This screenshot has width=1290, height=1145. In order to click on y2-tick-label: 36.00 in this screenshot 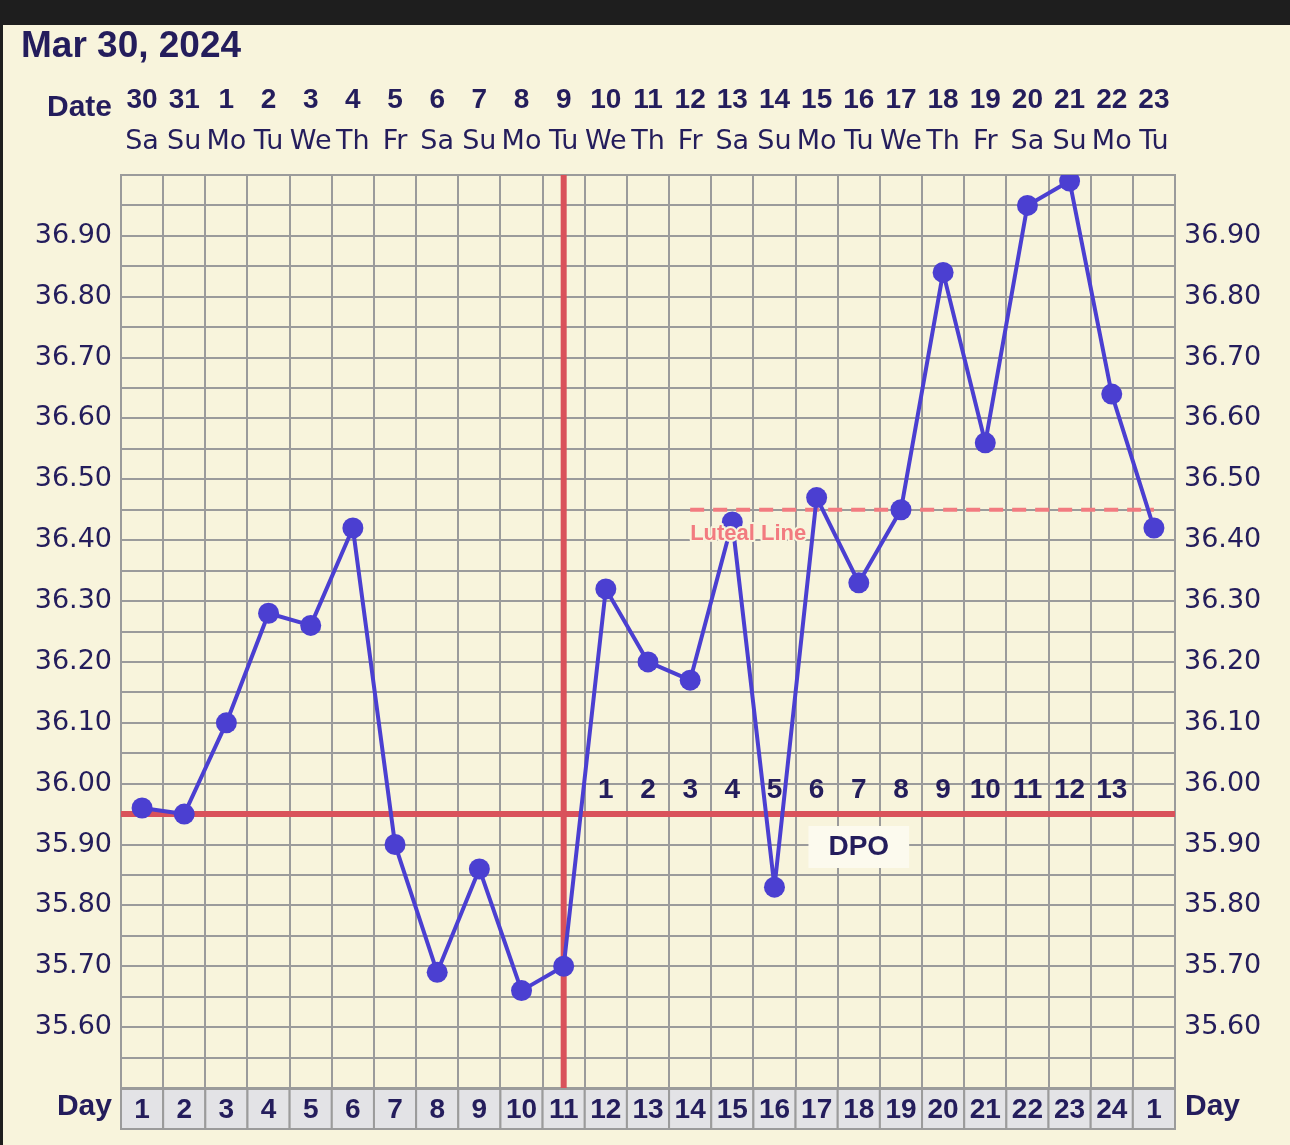, I will do `click(1223, 781)`.